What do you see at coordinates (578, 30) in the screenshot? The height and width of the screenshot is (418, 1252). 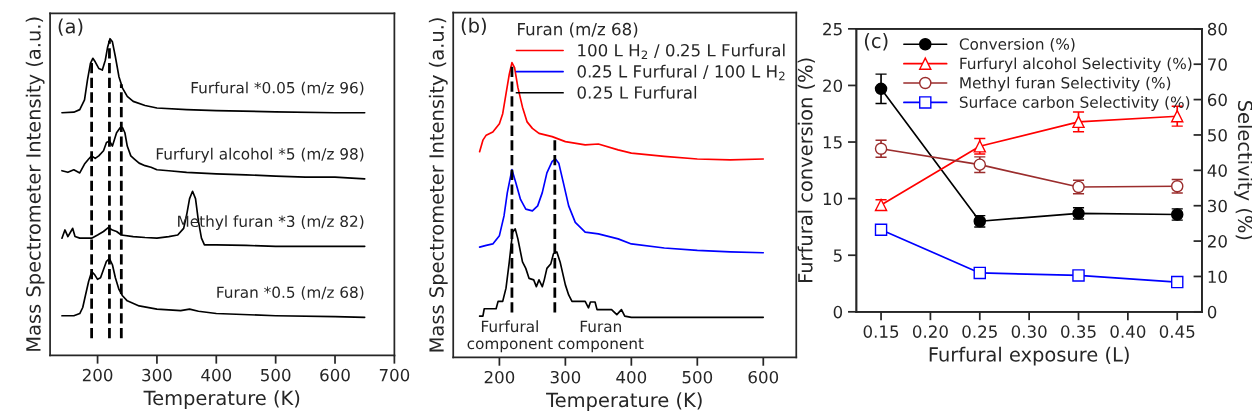 I see `legend-title: Furan (m/z 68)` at bounding box center [578, 30].